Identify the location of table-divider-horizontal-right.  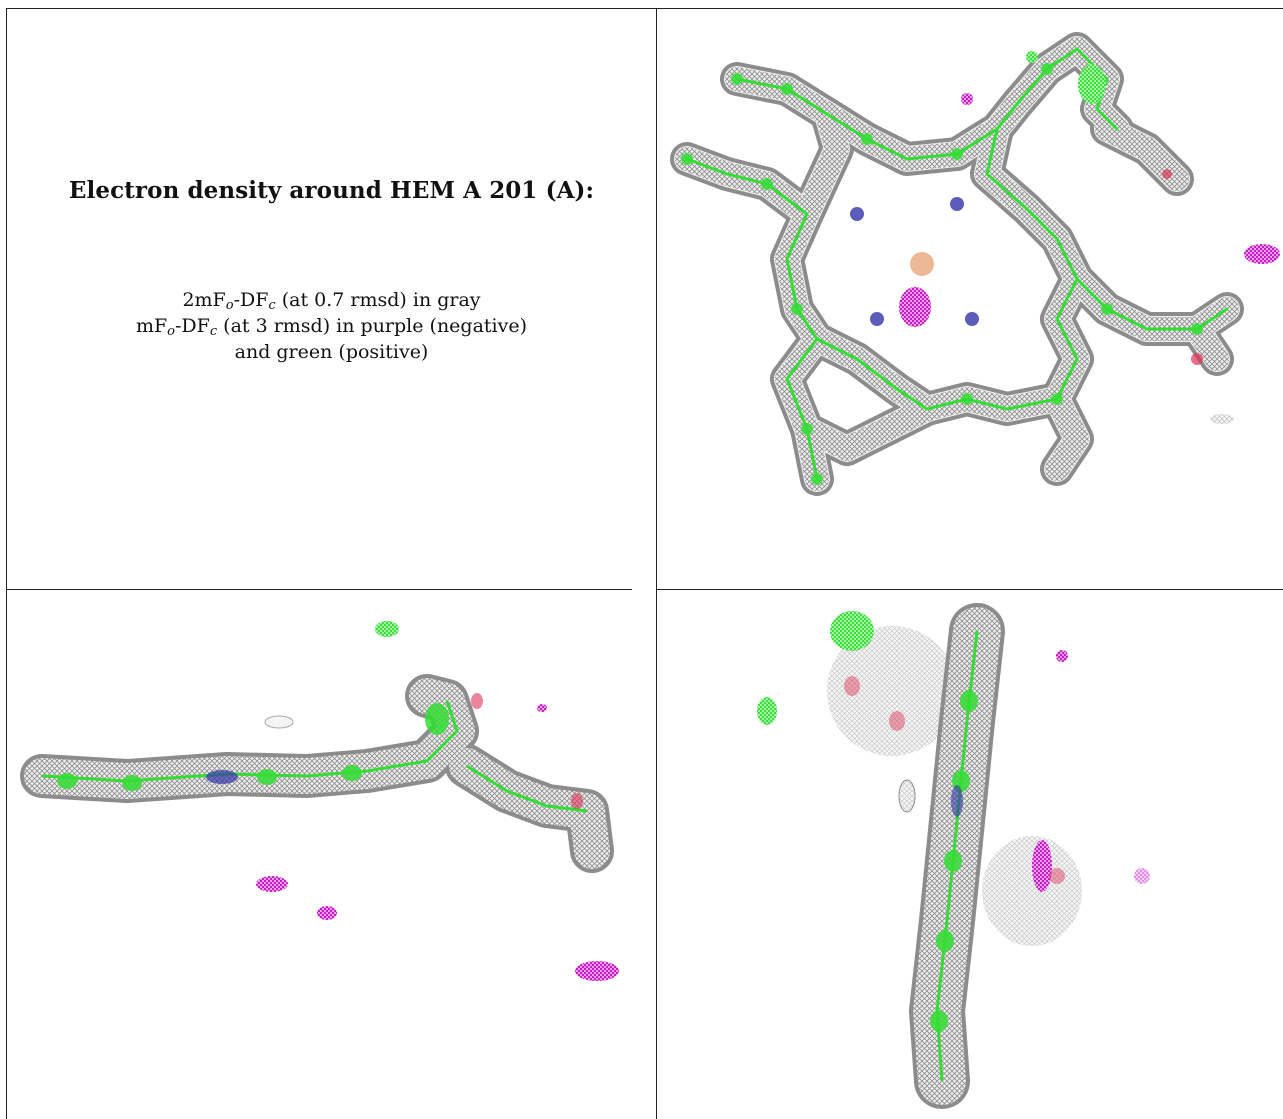
(969, 589).